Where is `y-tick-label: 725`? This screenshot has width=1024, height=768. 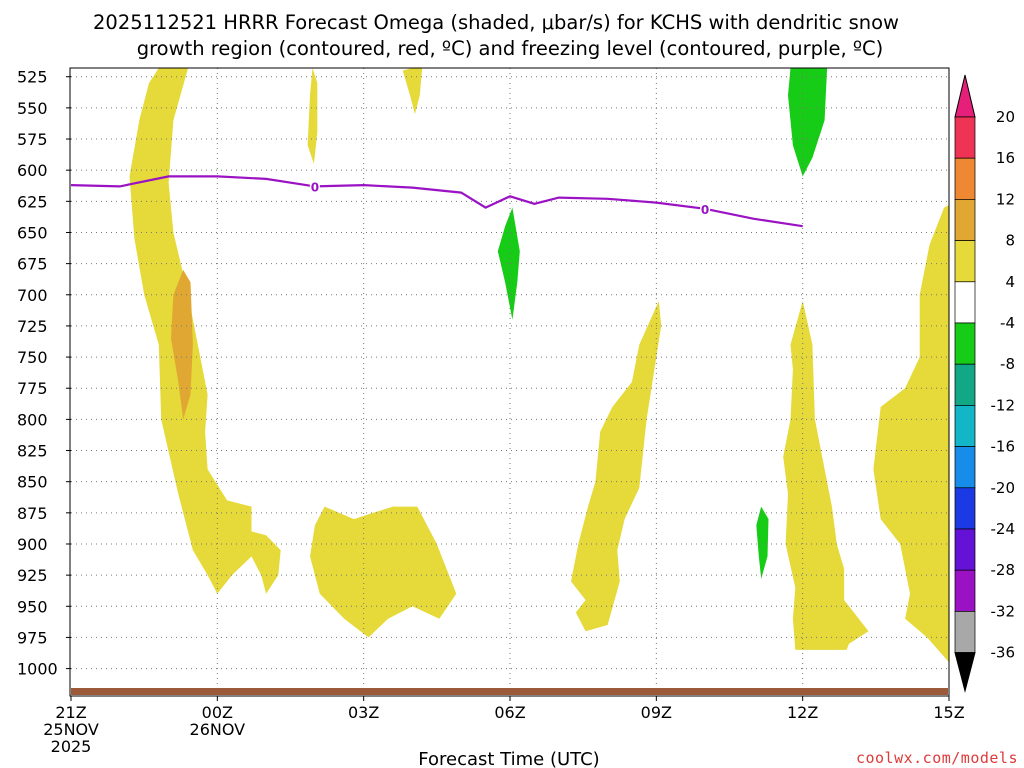 y-tick-label: 725 is located at coordinates (32, 326).